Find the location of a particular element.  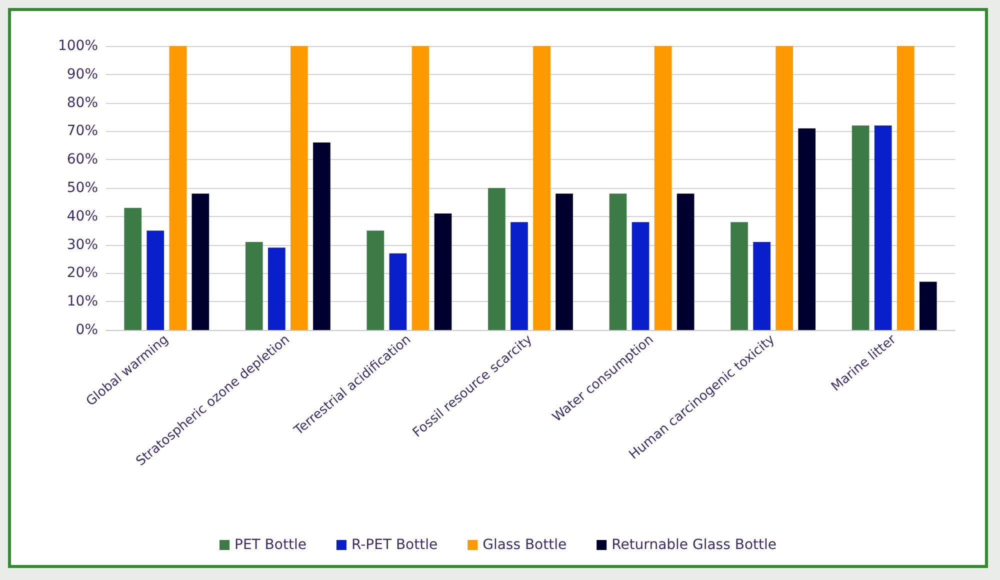

y-tick-label: 10% is located at coordinates (82, 302).